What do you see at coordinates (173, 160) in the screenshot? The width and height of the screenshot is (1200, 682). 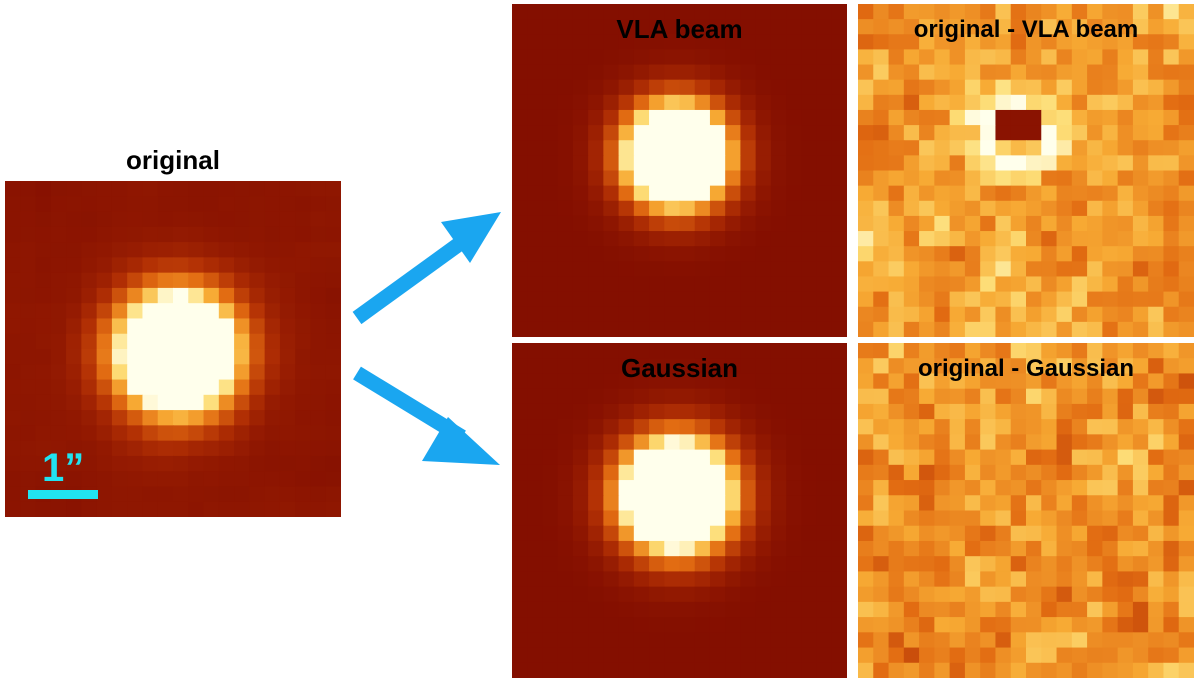 I see `title-original: original` at bounding box center [173, 160].